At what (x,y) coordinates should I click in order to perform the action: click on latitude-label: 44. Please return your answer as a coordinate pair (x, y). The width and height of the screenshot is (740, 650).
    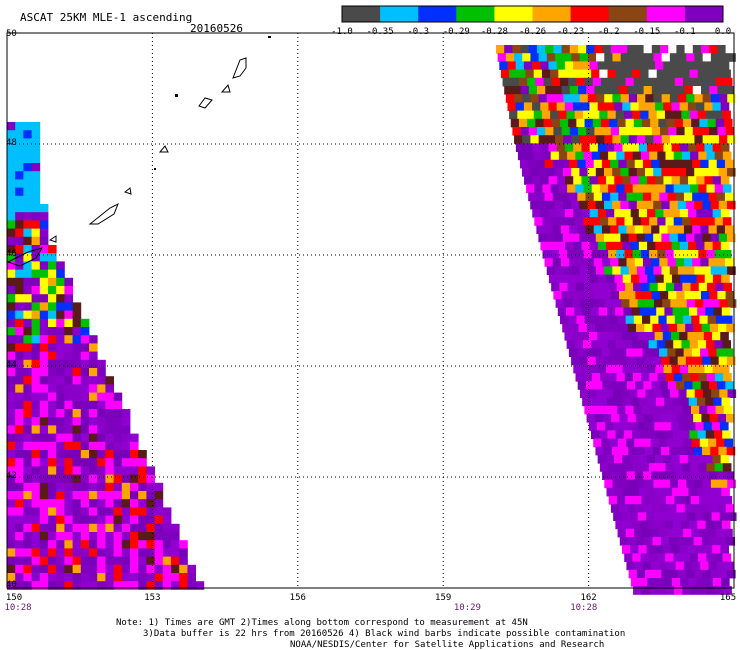
    Looking at the image, I should click on (11, 365).